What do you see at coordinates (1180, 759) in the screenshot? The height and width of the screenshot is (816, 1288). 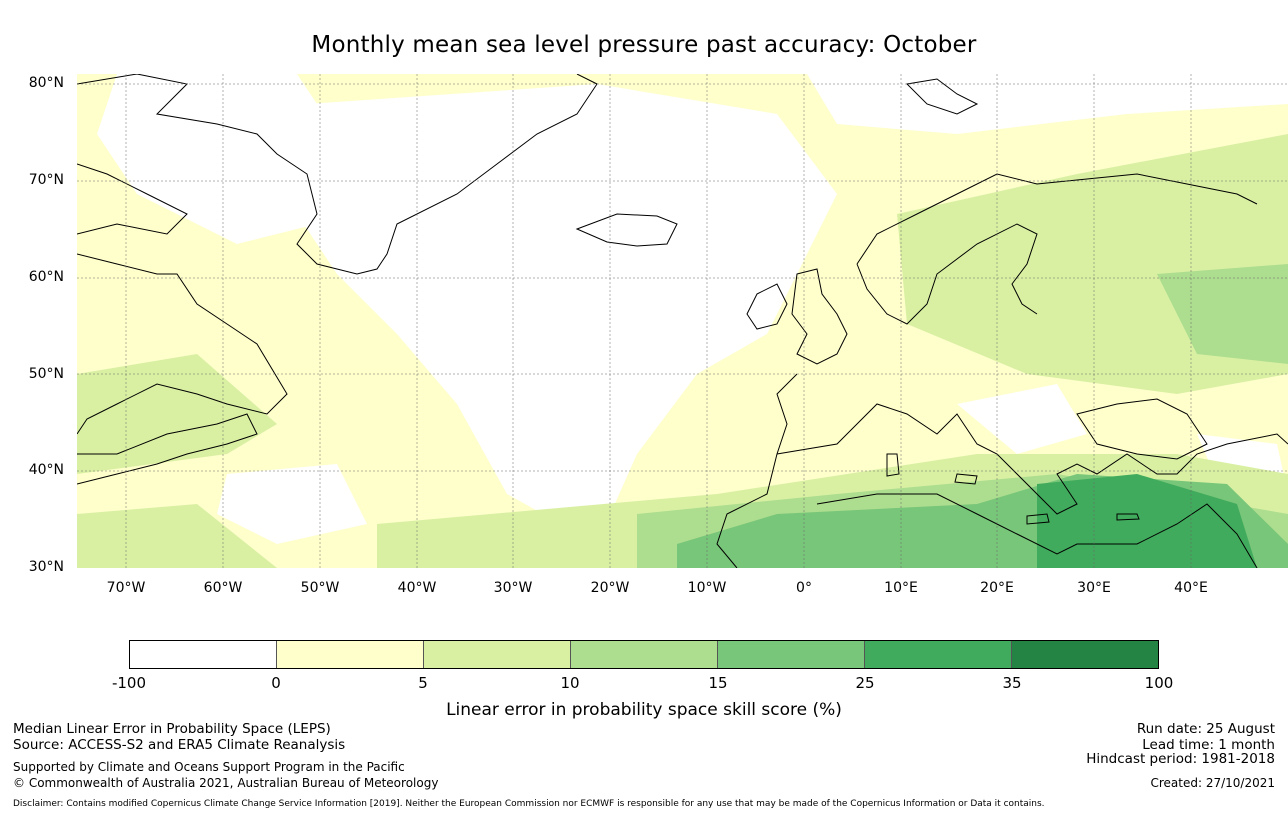 I see `footer-hindcast-period: Hindcast period: 1981-2018` at bounding box center [1180, 759].